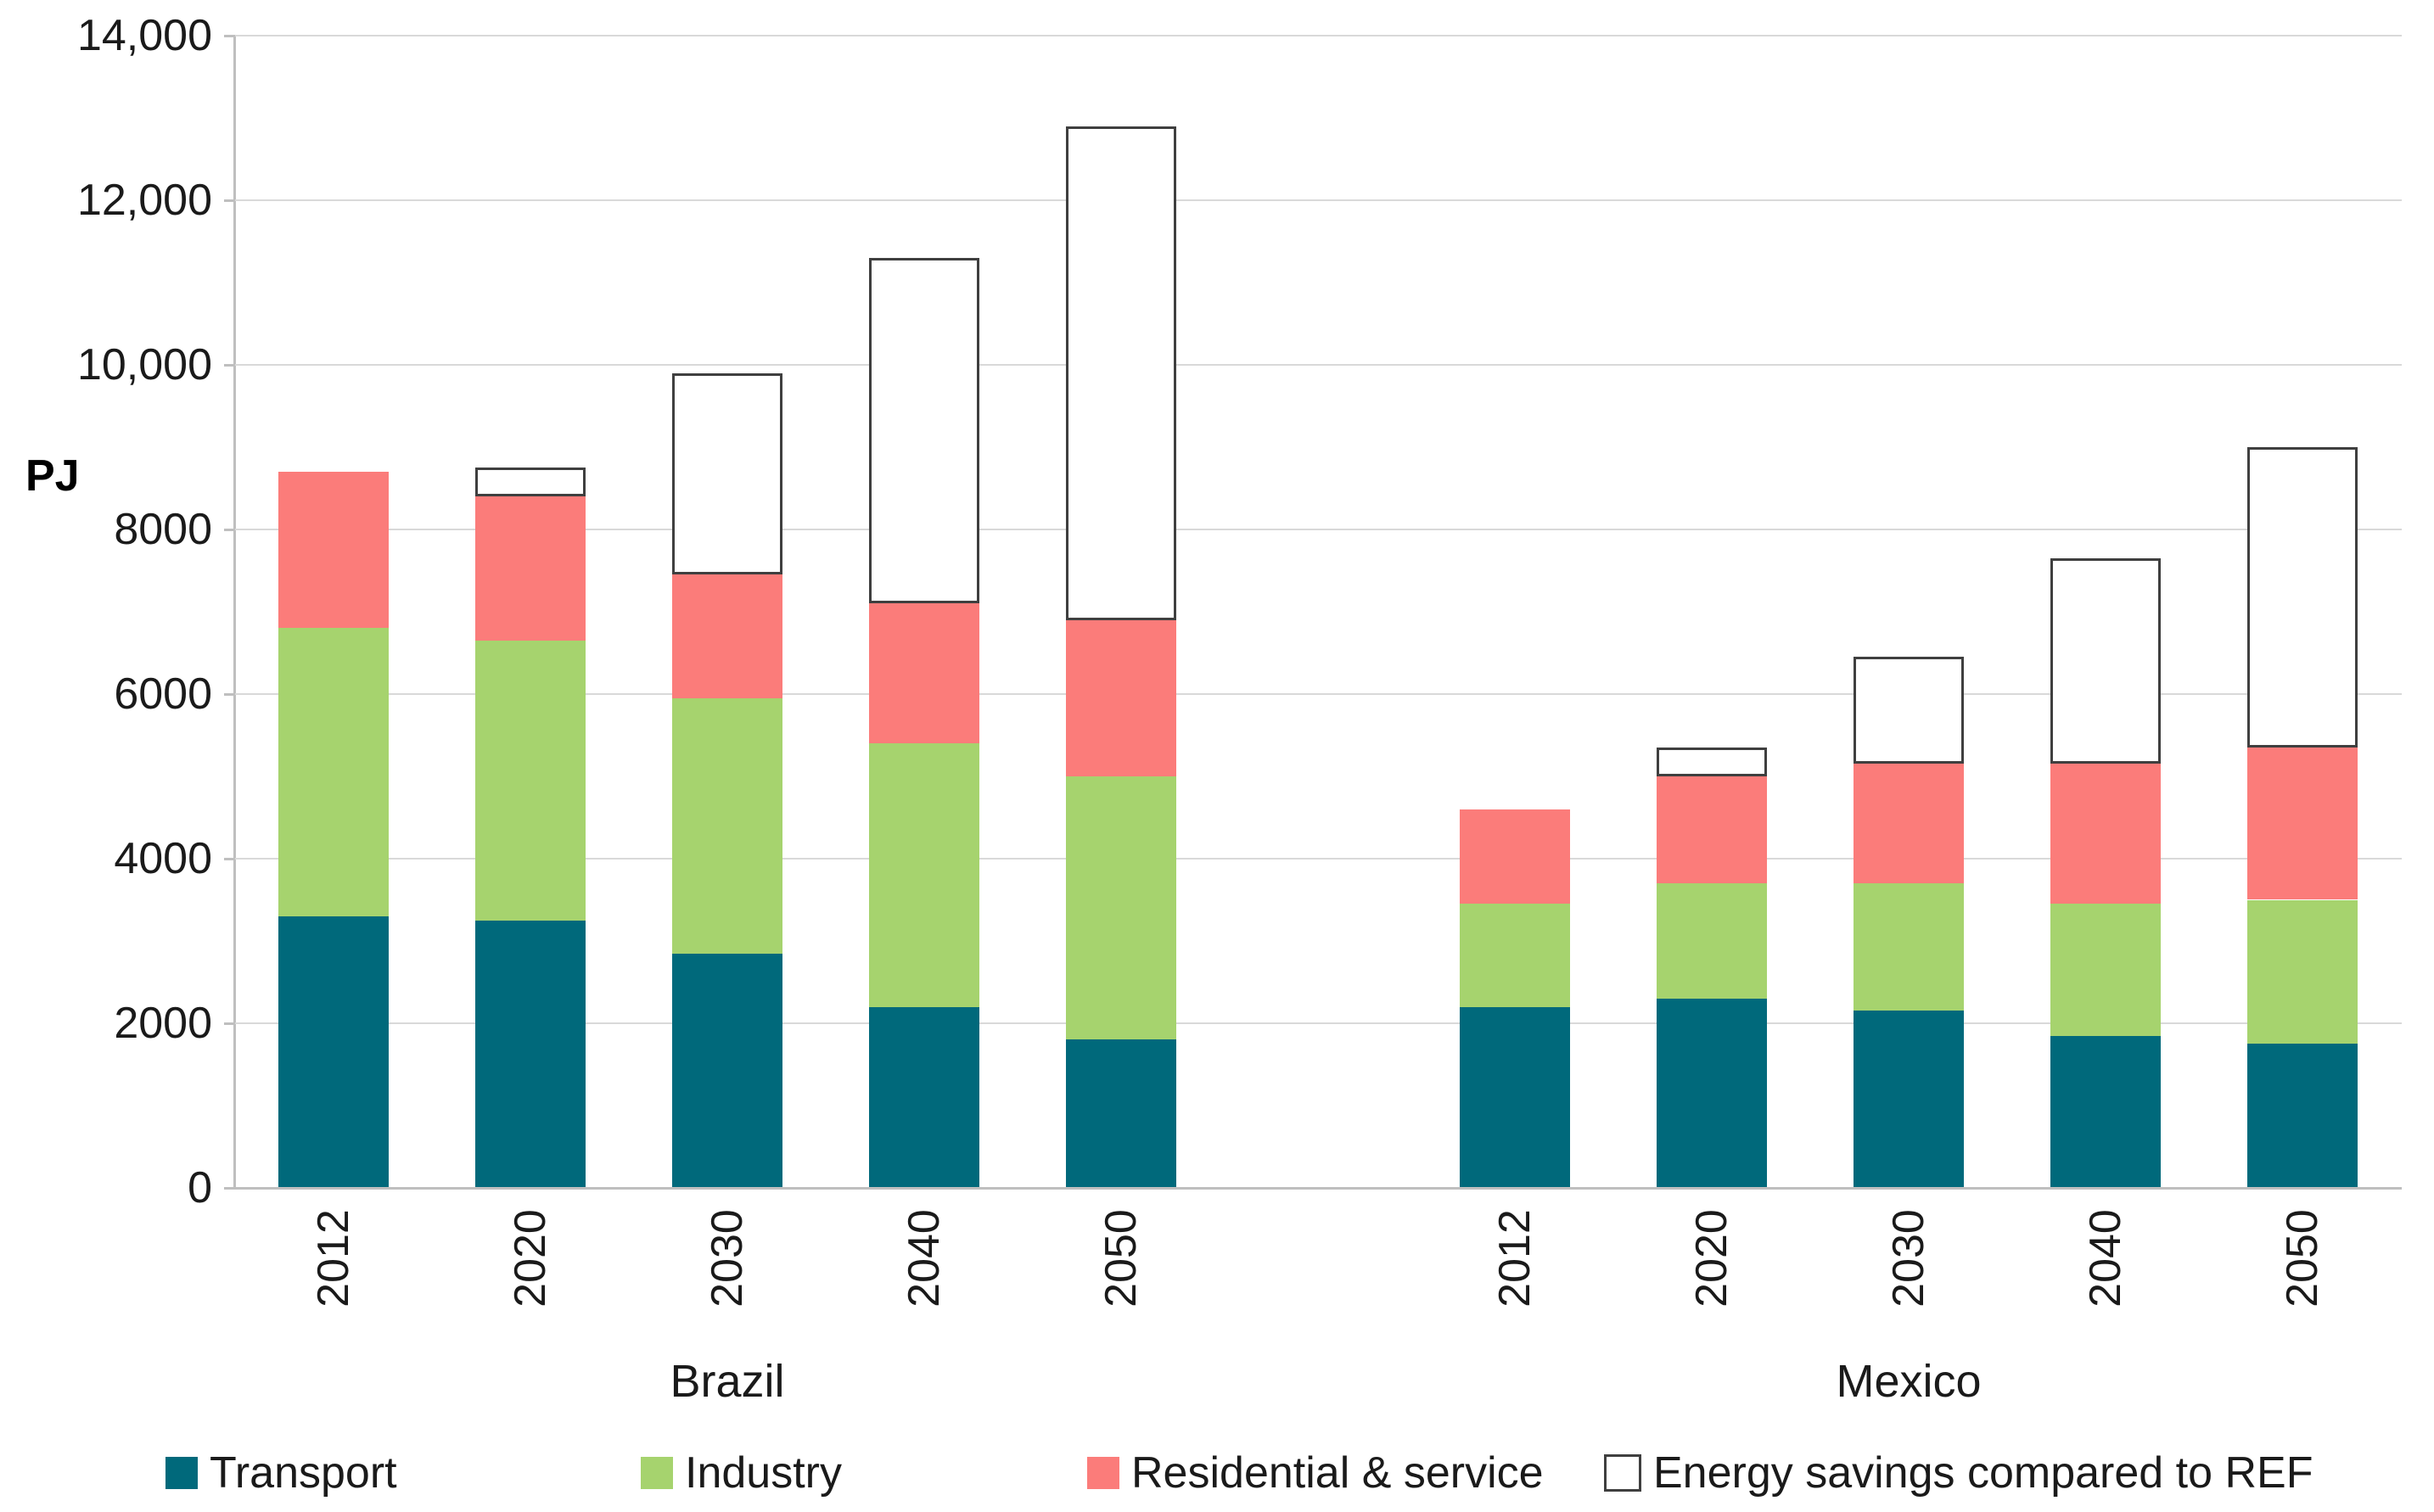 The width and height of the screenshot is (2434, 1512). Describe the element at coordinates (530, 1258) in the screenshot. I see `x-tick-label-brazil-2020: 2020` at that location.